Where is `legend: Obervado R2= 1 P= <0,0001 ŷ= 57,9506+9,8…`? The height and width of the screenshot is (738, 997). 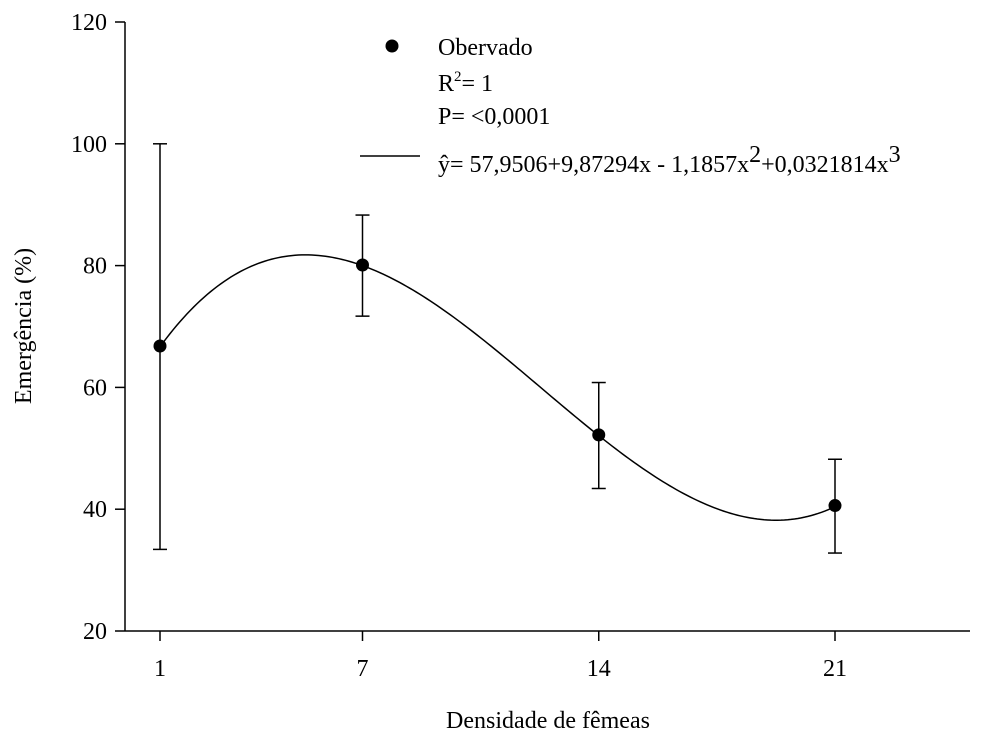 legend: Obervado R2= 1 P= <0,0001 ŷ= 57,9506+9,8… is located at coordinates (630, 106).